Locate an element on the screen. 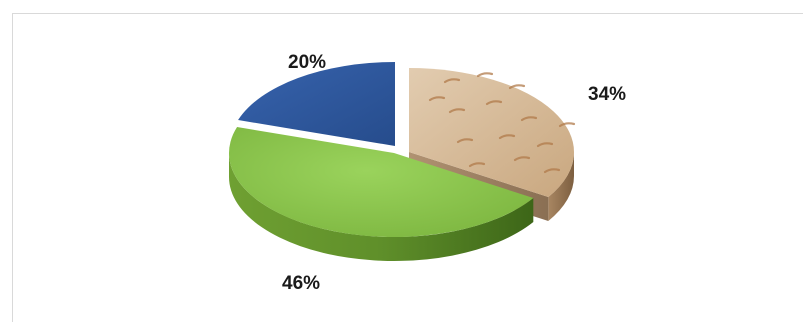  data-label-34: 34% is located at coordinates (607, 94).